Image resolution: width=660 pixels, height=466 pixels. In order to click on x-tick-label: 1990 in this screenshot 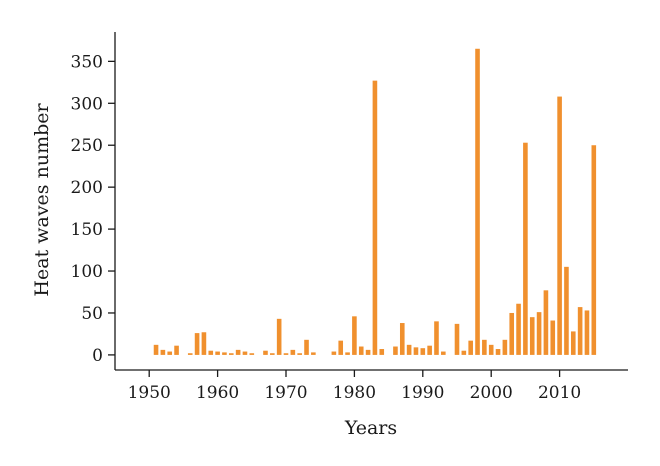, I will do `click(422, 393)`.